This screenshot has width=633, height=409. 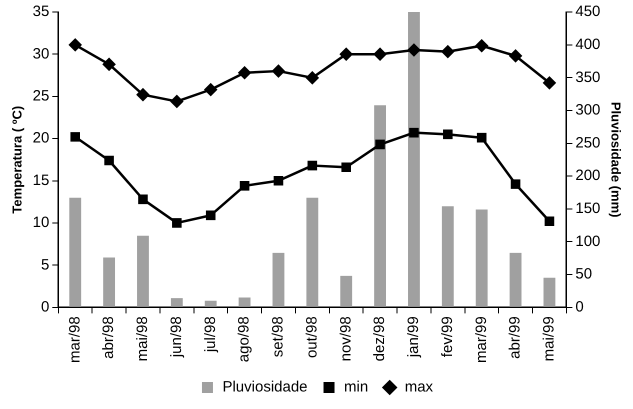 I want to click on x-tick-label: out/98, so click(x=311, y=337).